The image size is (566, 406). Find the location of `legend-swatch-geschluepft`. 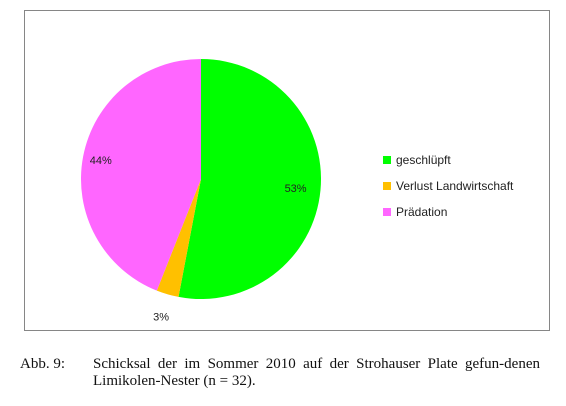

legend-swatch-geschluepft is located at coordinates (387, 160).